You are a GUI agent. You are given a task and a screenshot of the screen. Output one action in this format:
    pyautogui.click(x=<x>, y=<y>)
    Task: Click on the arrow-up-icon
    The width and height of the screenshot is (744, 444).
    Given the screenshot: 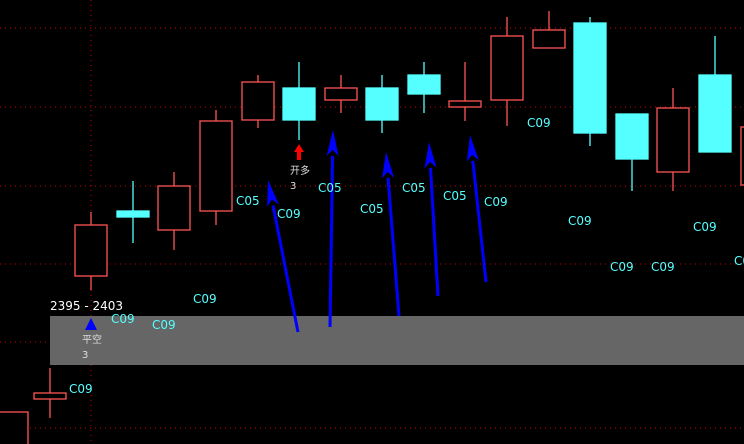 What is the action you would take?
    pyautogui.click(x=299, y=152)
    